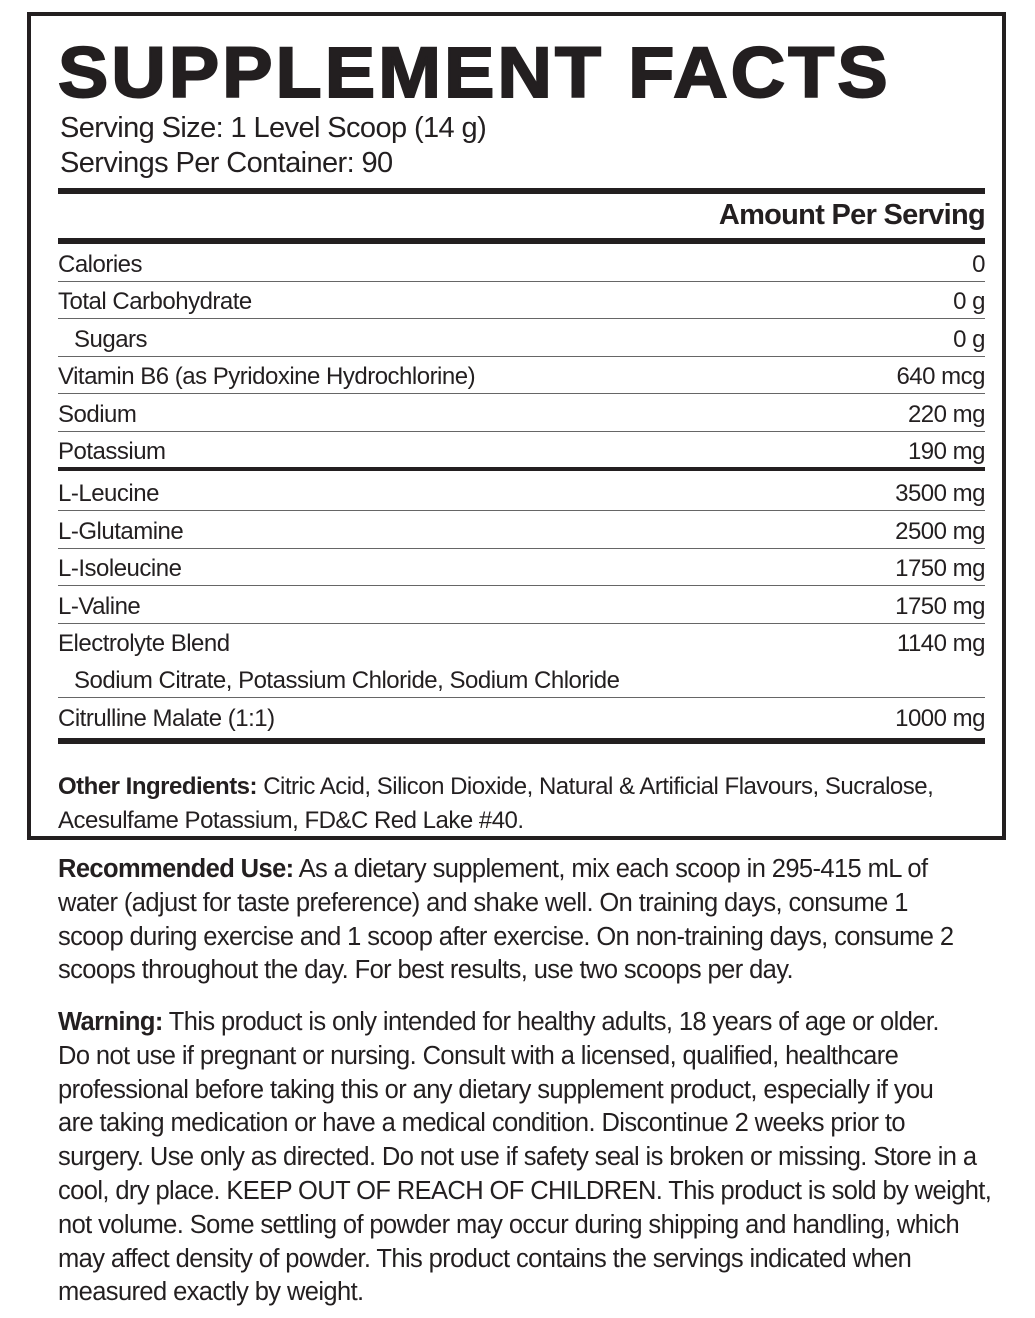 The height and width of the screenshot is (1318, 1035). What do you see at coordinates (108, 493) in the screenshot?
I see `nutrient-name: L-Leucine` at bounding box center [108, 493].